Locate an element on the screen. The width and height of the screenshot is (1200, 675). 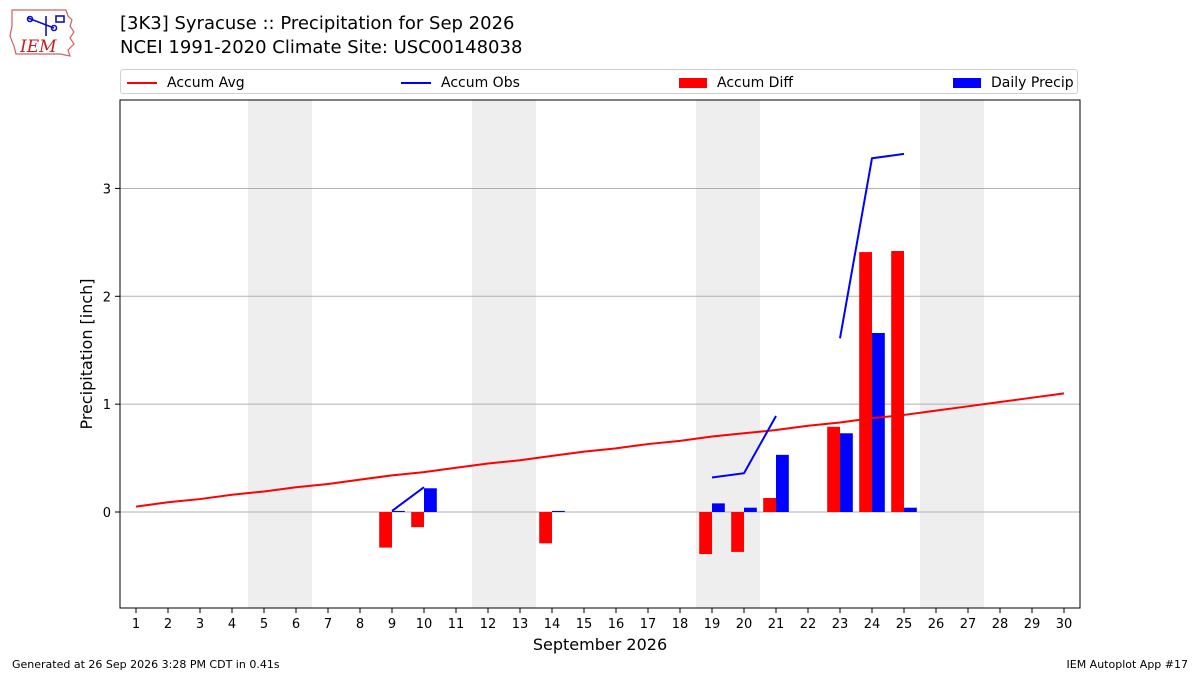
x-tick-label: 6 is located at coordinates (296, 624).